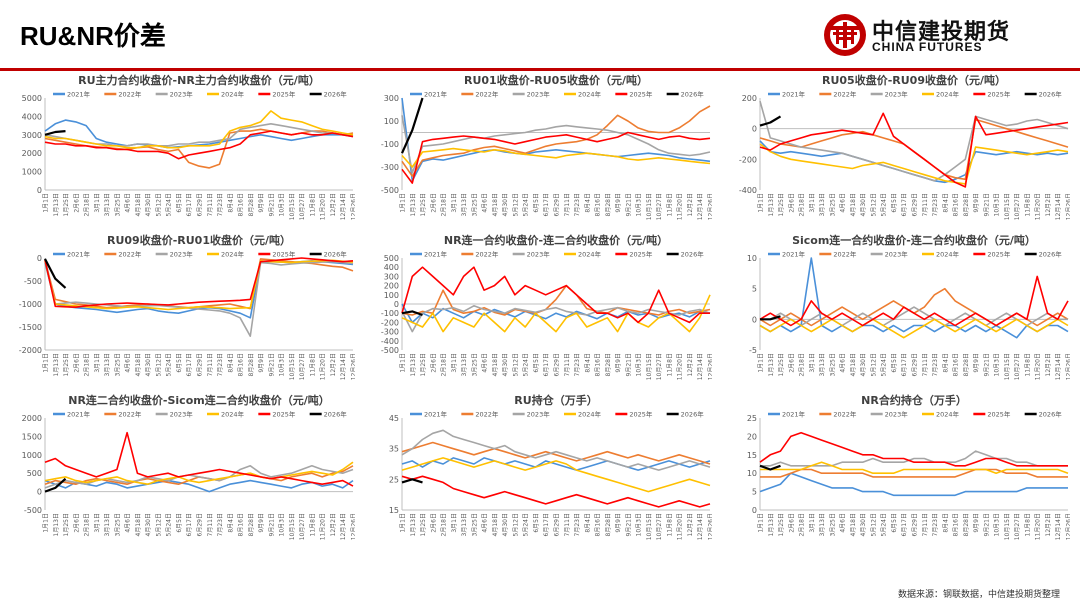 Image resolution: width=1080 pixels, height=608 pixels. What do you see at coordinates (271, 204) in the screenshot?
I see `x-tick-label: 9月21日` at bounding box center [271, 204].